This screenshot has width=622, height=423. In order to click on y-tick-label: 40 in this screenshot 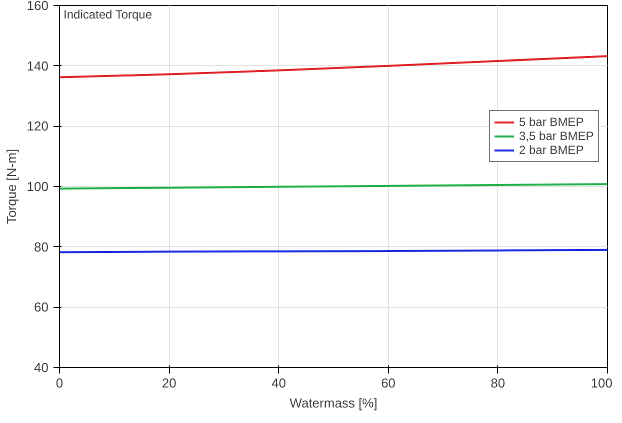, I will do `click(41, 367)`.